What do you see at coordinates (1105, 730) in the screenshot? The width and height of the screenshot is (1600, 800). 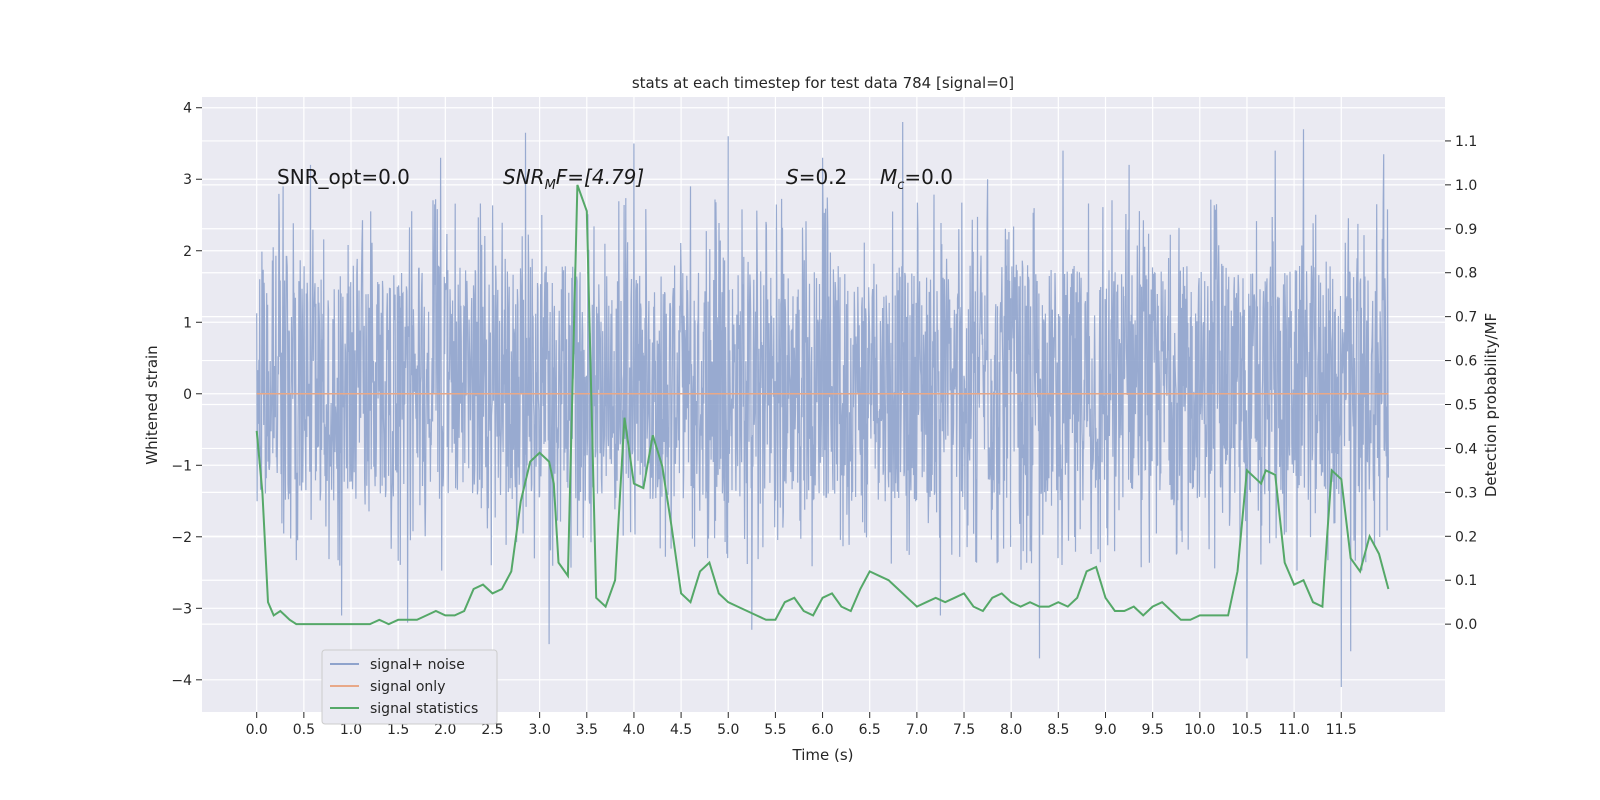 I see `x-tick-label: 9.0` at bounding box center [1105, 730].